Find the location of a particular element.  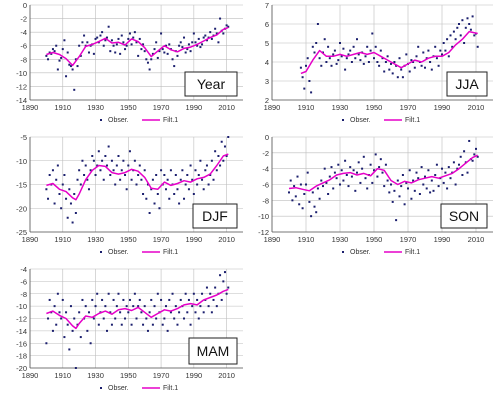

season-label-djf: DJF is located at coordinates (215, 216).